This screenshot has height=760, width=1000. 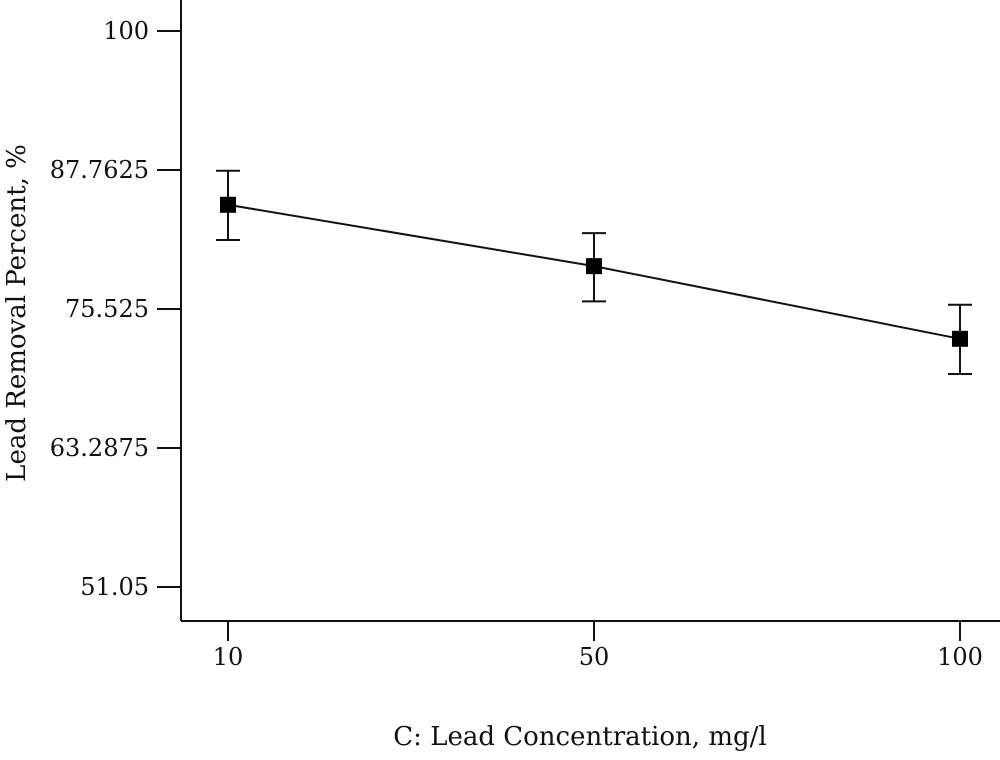 What do you see at coordinates (126, 31) in the screenshot?
I see `y-tick-label: 100` at bounding box center [126, 31].